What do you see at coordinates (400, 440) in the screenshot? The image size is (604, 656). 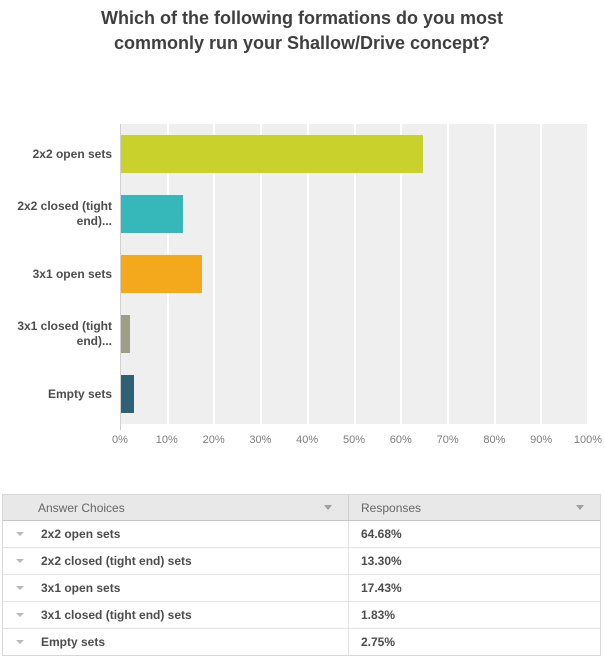 I see `x-axis-tick-label: 60%` at bounding box center [400, 440].